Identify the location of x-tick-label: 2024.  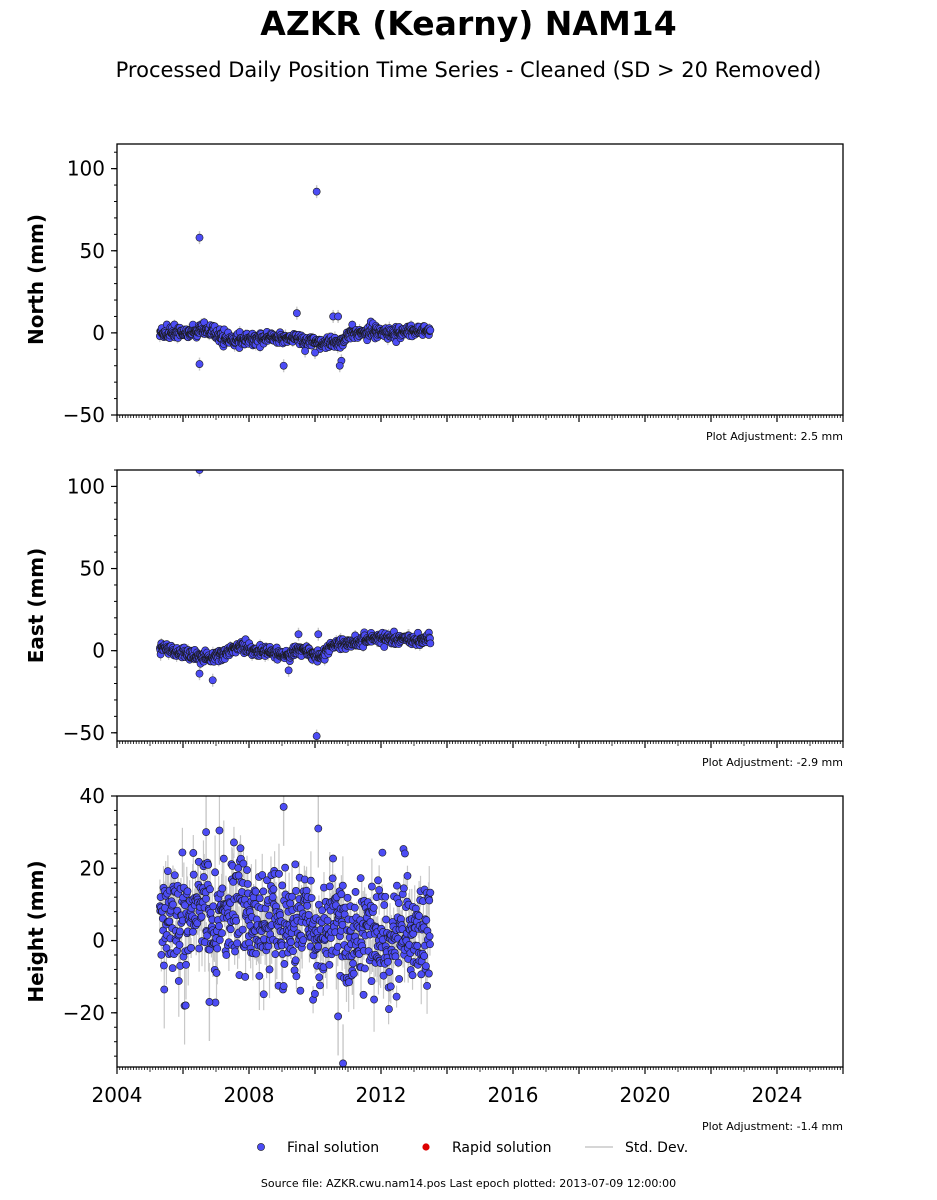
(777, 1095).